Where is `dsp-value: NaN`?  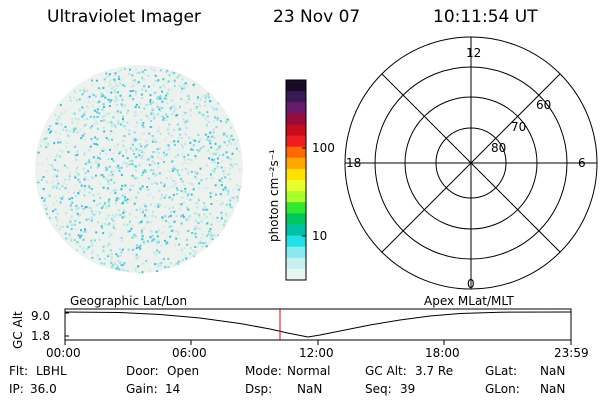
dsp-value: NaN is located at coordinates (310, 389).